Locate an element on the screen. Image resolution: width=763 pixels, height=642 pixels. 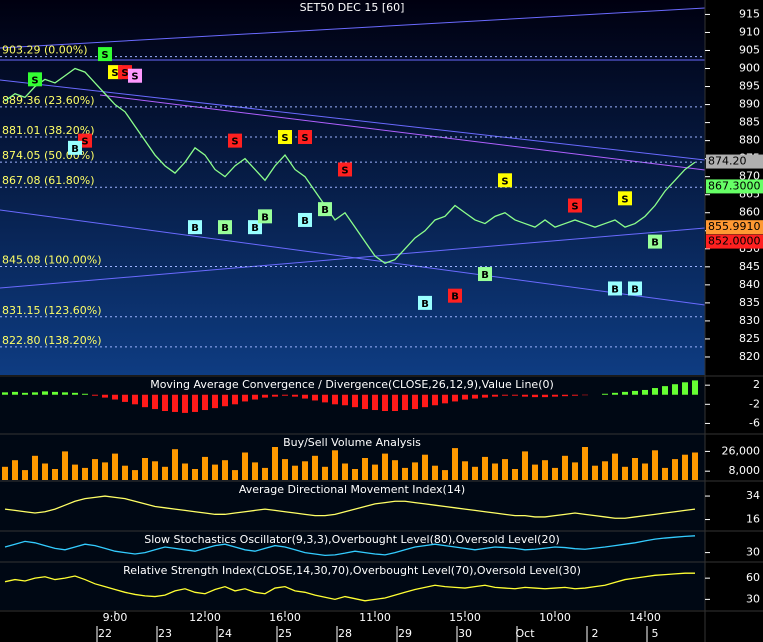
price-tag-label: 867.3000 is located at coordinates (734, 185).